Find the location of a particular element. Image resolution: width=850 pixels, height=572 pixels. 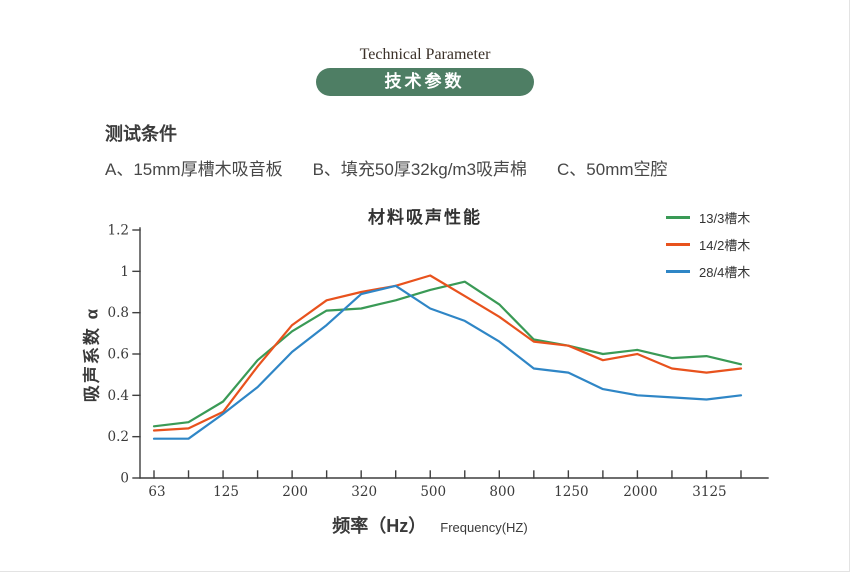

y-tick-label: 0.8 is located at coordinates (118, 313).